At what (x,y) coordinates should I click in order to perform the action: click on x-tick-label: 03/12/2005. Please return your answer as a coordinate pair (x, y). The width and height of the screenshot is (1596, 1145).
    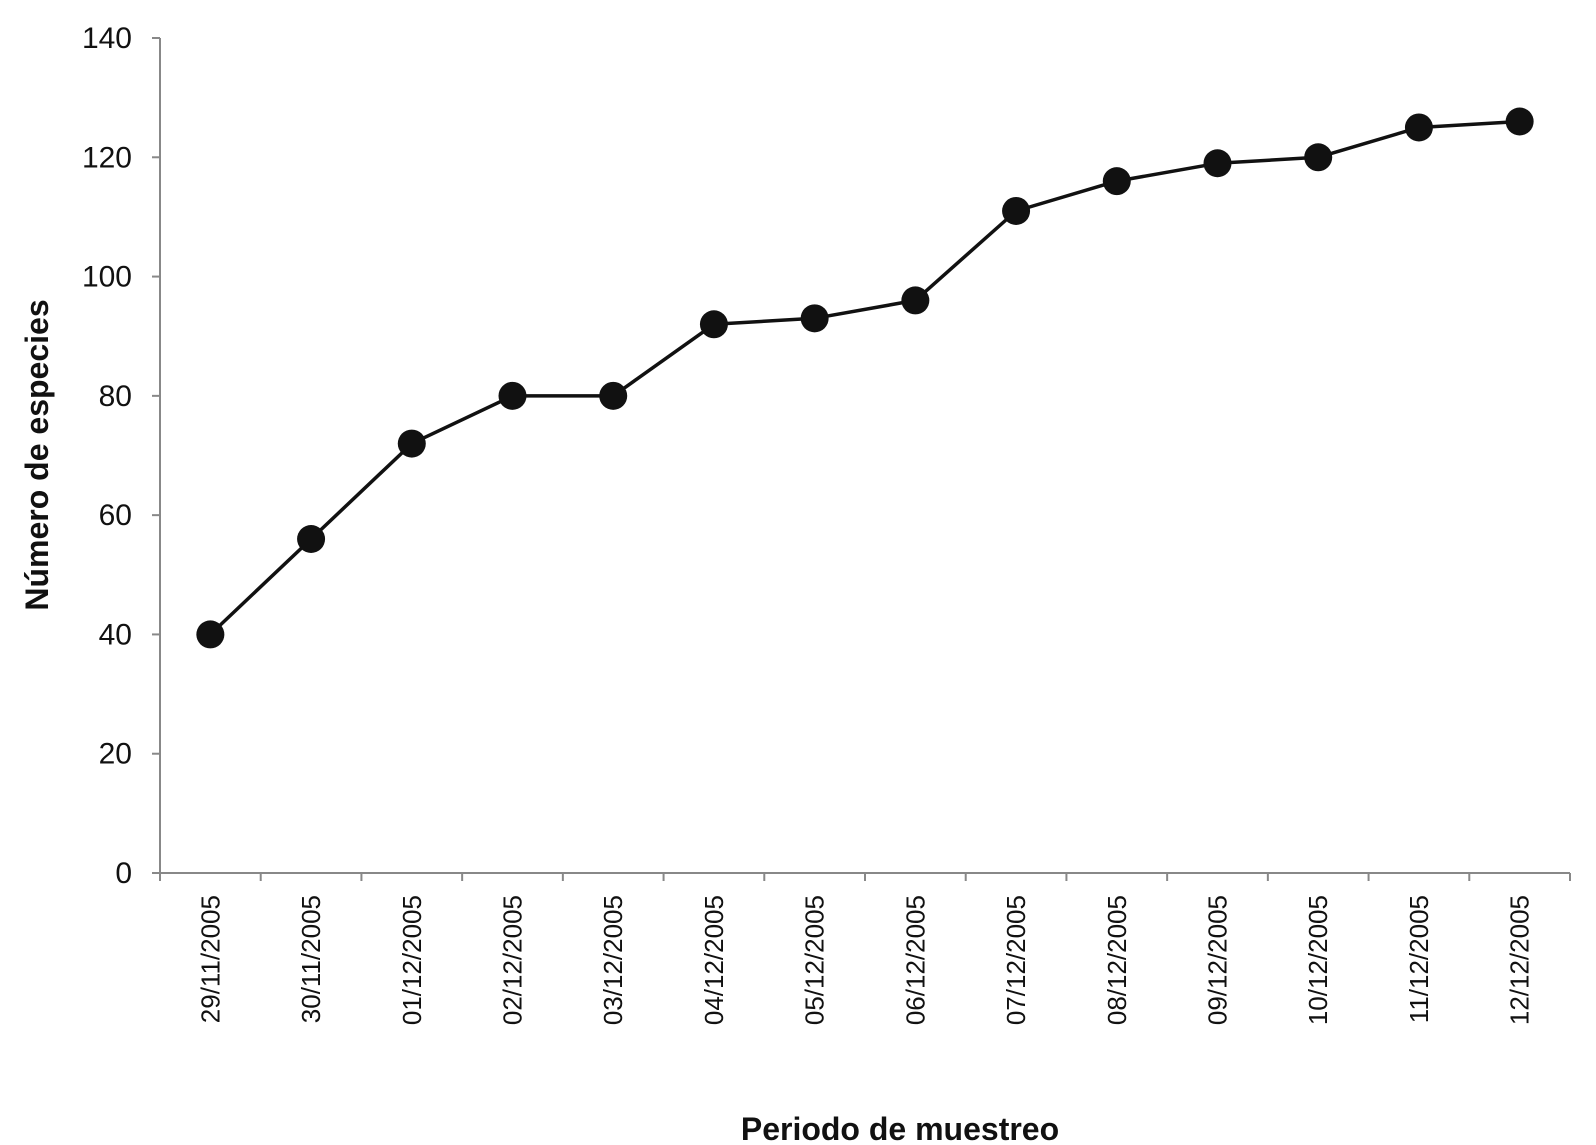
    Looking at the image, I should click on (613, 960).